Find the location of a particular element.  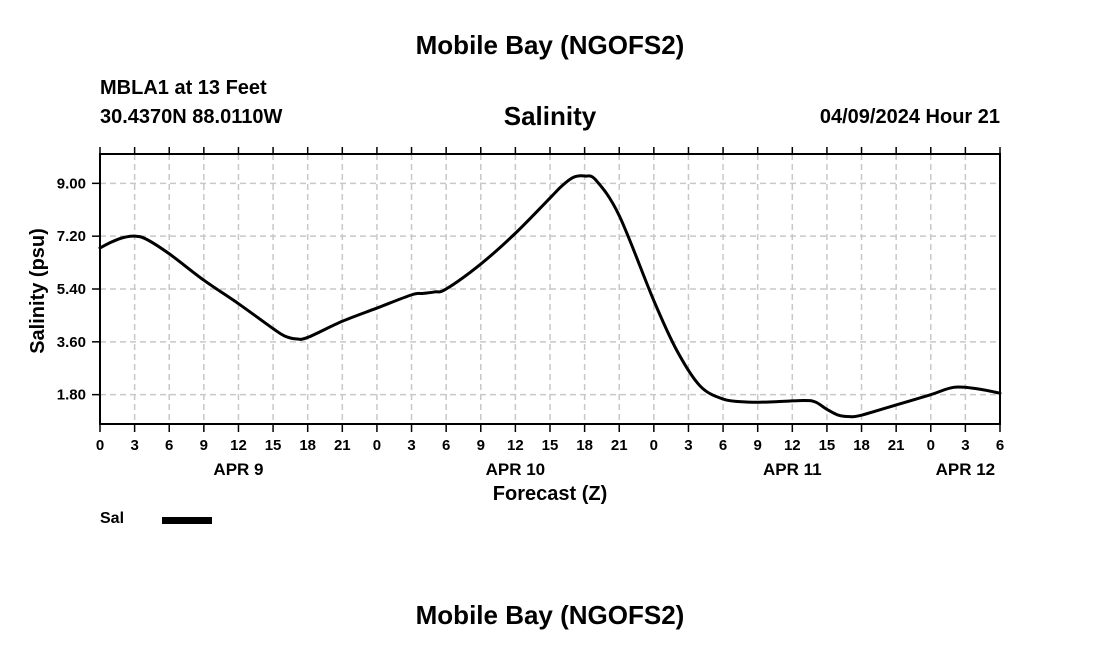

y-tick-label: 5.40 is located at coordinates (71, 289).